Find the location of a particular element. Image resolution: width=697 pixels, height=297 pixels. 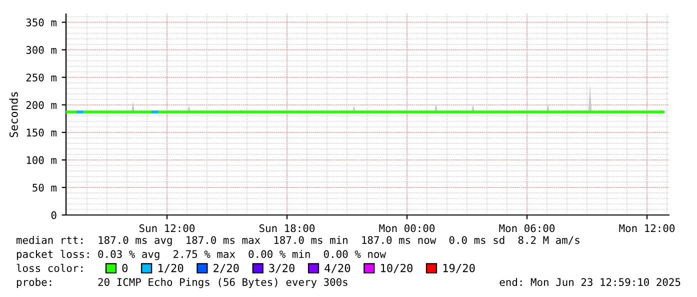

legend-label: 0 is located at coordinates (125, 268).